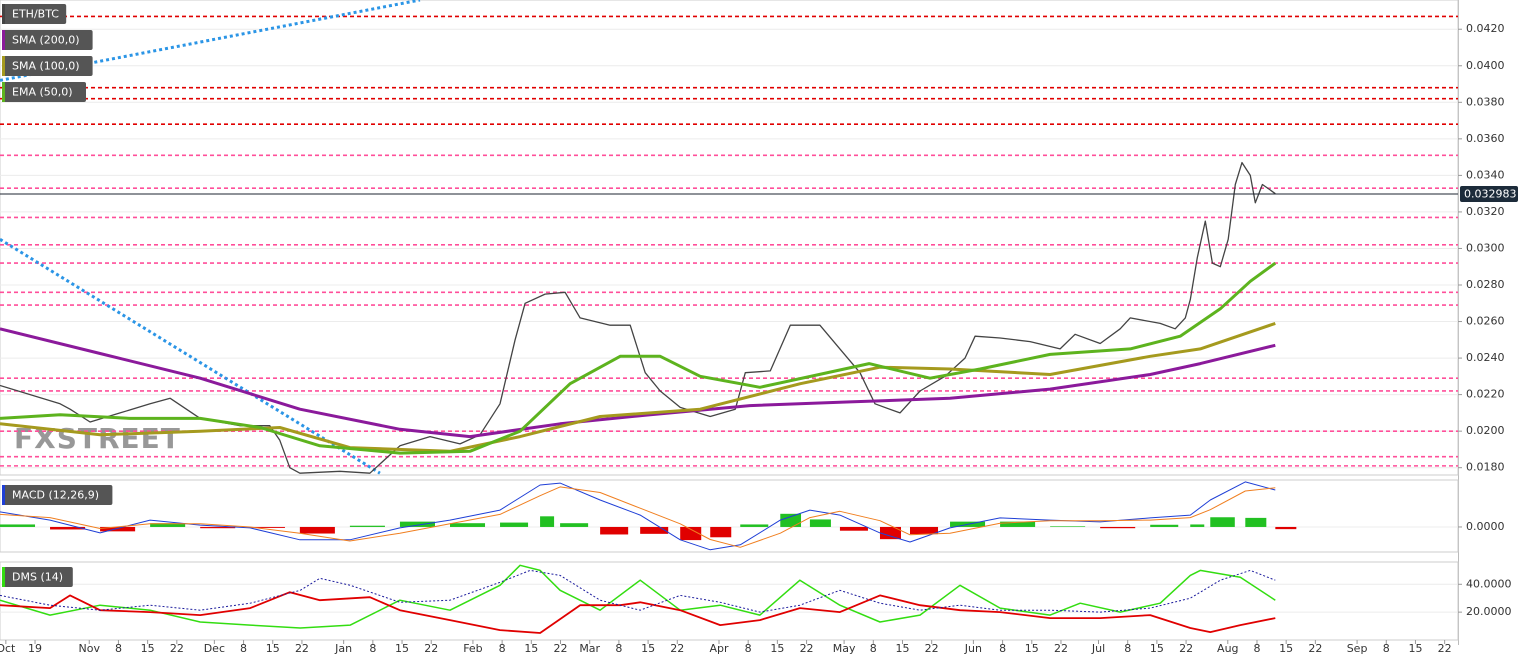 The width and height of the screenshot is (1534, 662). What do you see at coordinates (1485, 430) in the screenshot?
I see `y-tick-label: 0.0200` at bounding box center [1485, 430].